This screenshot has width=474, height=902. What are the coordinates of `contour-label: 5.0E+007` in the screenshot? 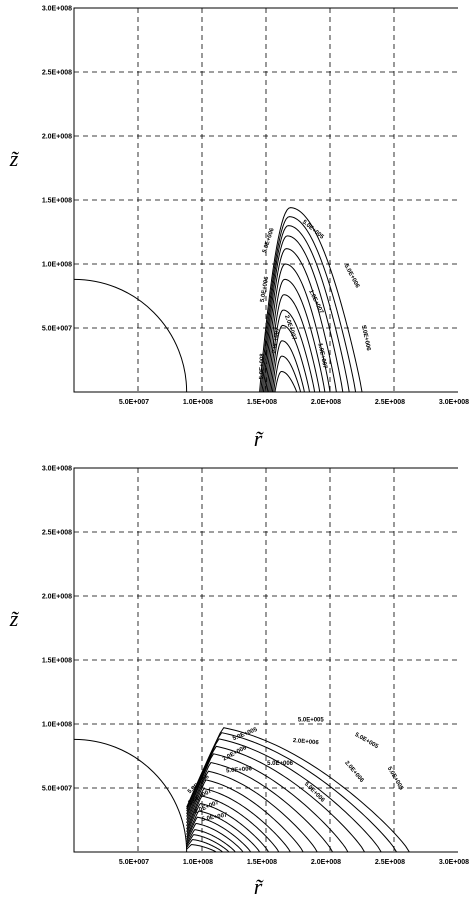 It's located at (214, 817).